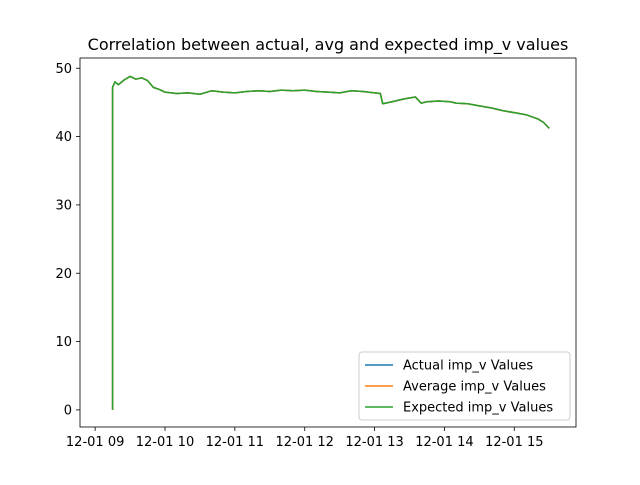 The width and height of the screenshot is (640, 485). I want to click on y-tick-label: 40, so click(63, 137).